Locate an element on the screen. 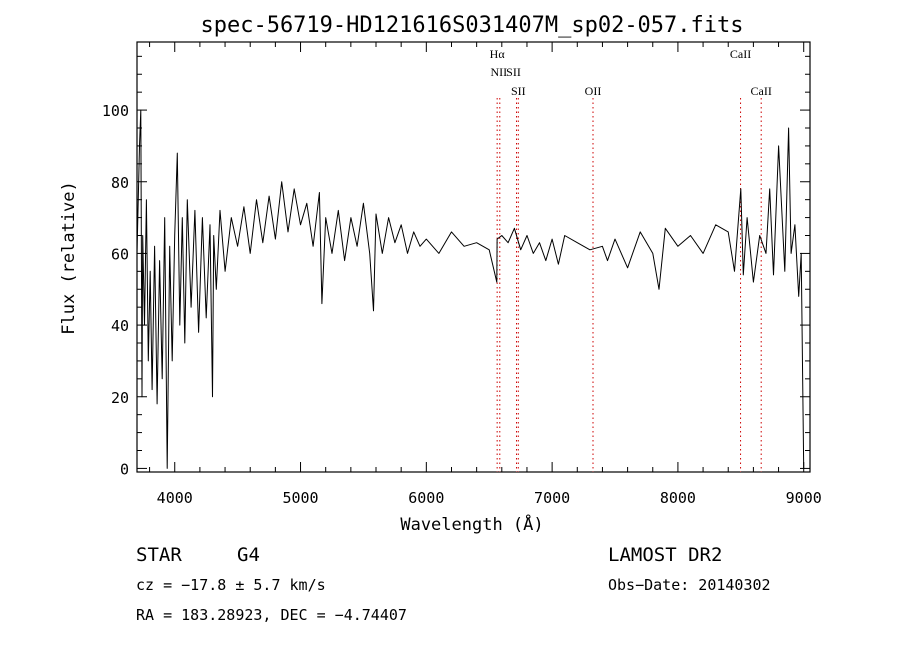 The height and width of the screenshot is (650, 900). survey-name: LAMOST DR2 is located at coordinates (665, 555).